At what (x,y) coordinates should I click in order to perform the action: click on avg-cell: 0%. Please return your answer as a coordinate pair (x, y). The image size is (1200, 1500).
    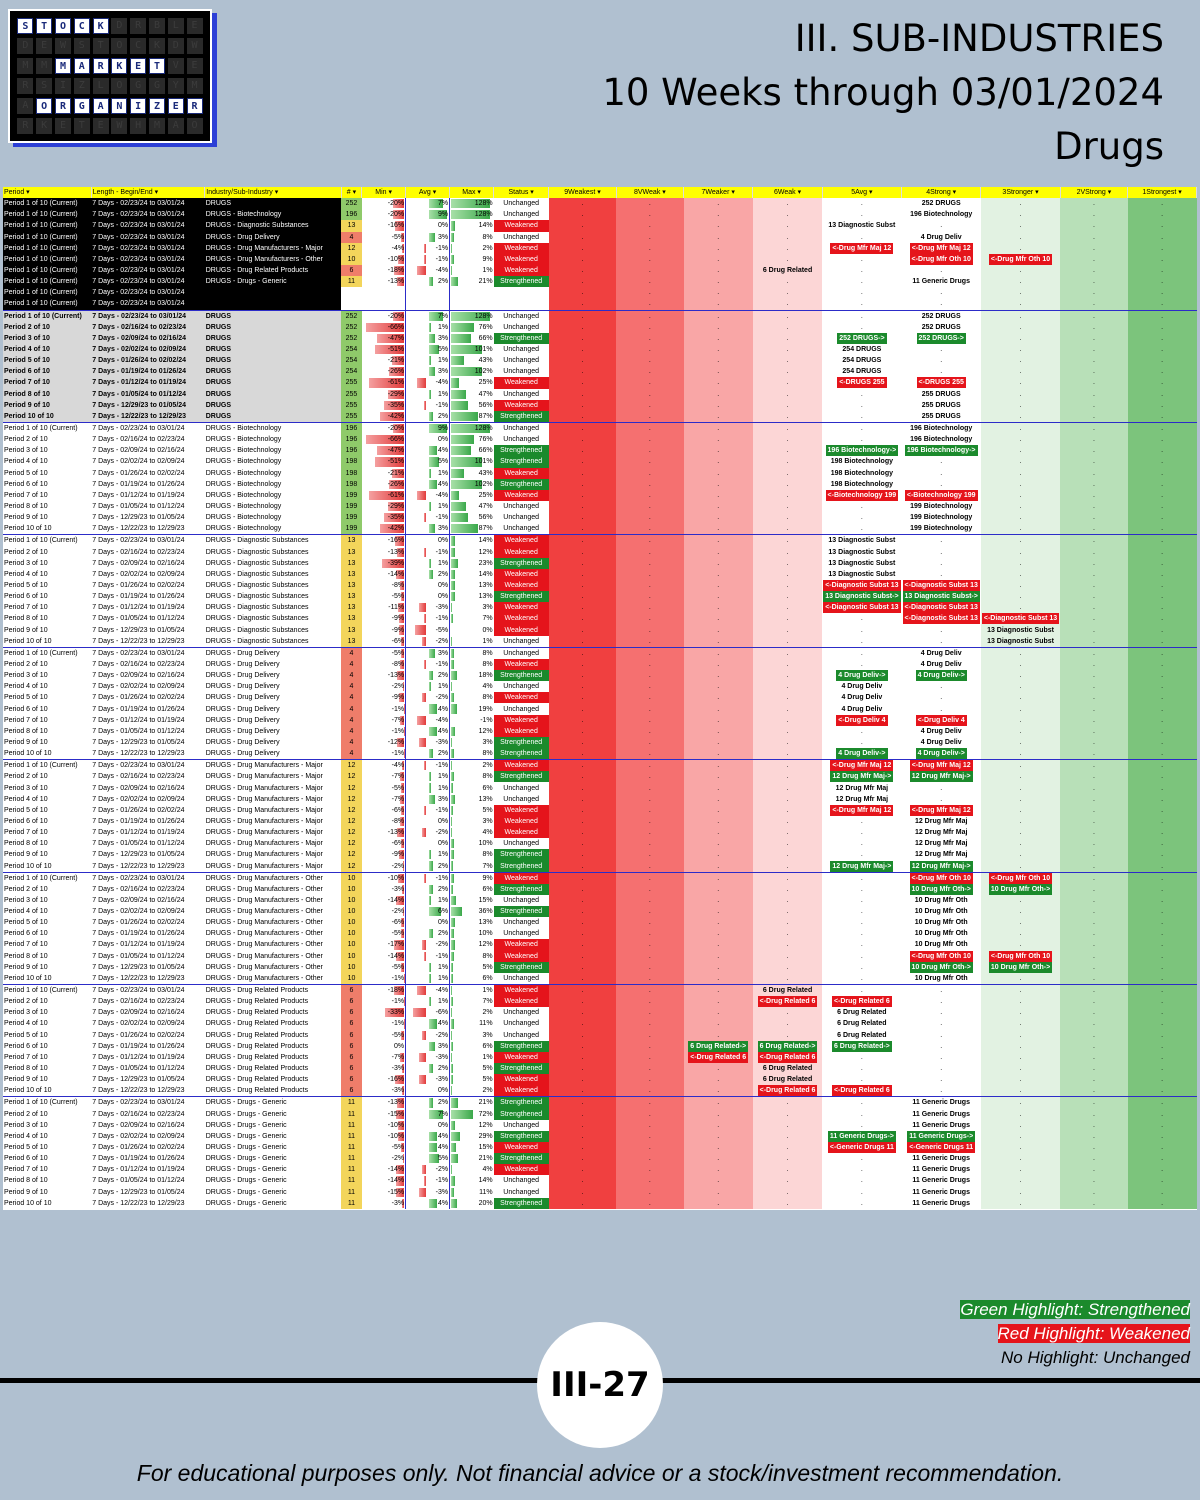
    Looking at the image, I should click on (428, 1091).